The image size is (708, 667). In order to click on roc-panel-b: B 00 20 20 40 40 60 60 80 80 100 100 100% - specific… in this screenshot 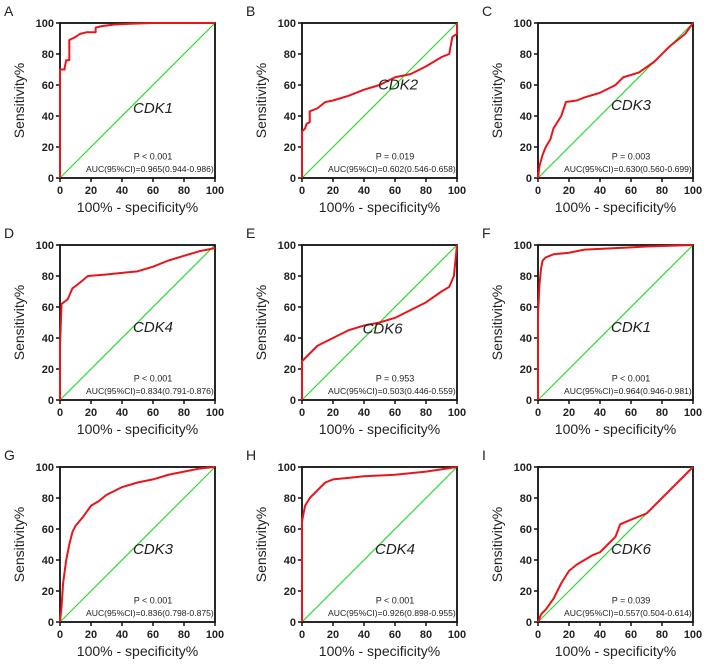, I will do `click(356, 109)`.